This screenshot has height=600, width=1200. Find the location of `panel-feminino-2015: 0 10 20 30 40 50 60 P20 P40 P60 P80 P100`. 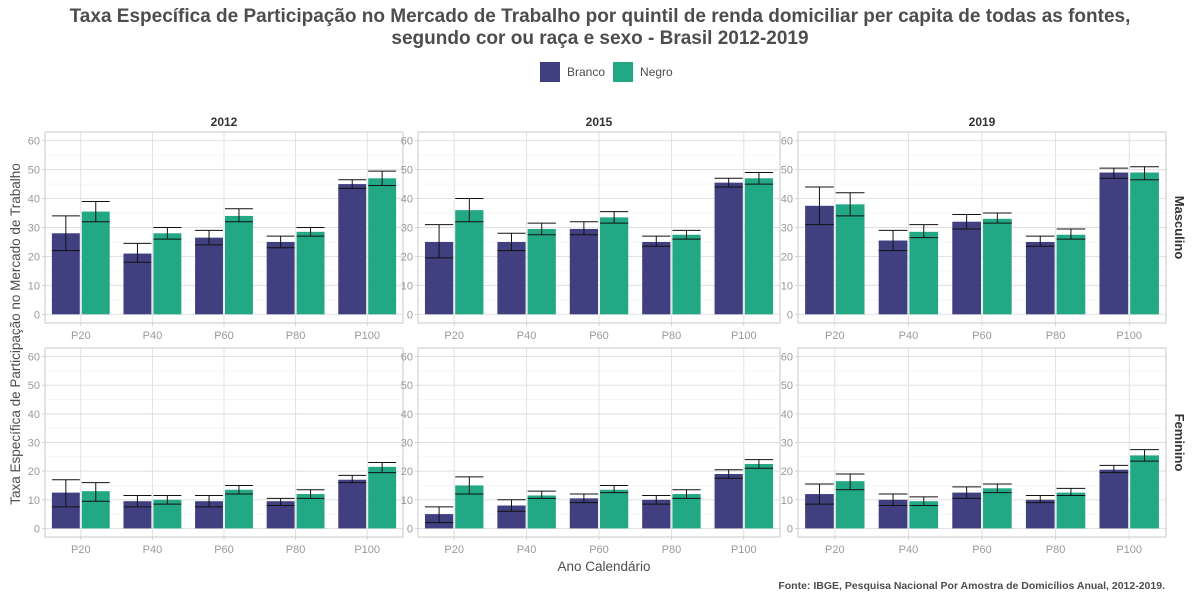

panel-feminino-2015: 0 10 20 30 40 50 60 P20 P40 P60 P80 P100 is located at coordinates (591, 451).